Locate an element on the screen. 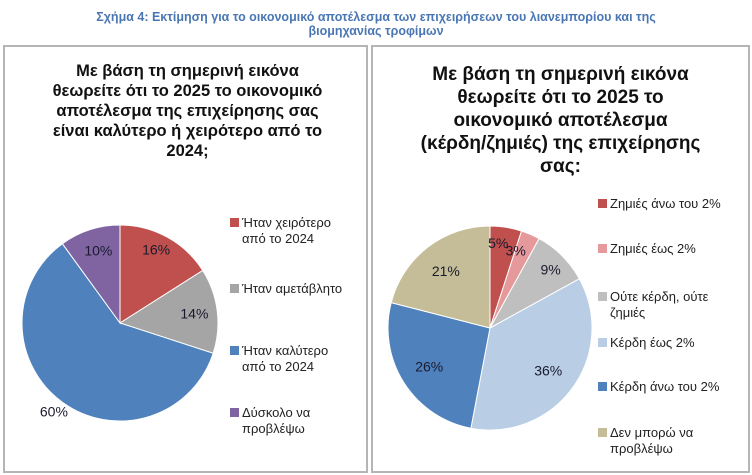  legend-item: Ήταν χειρότερο από το 2024 is located at coordinates (280, 231).